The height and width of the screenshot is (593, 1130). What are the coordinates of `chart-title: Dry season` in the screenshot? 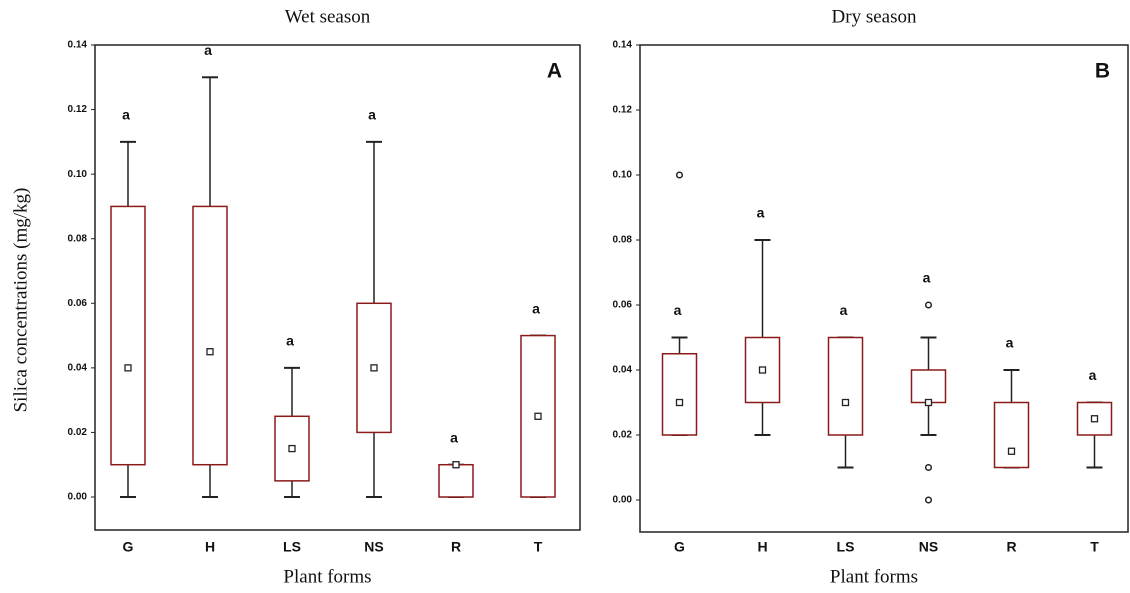 It's located at (874, 16).